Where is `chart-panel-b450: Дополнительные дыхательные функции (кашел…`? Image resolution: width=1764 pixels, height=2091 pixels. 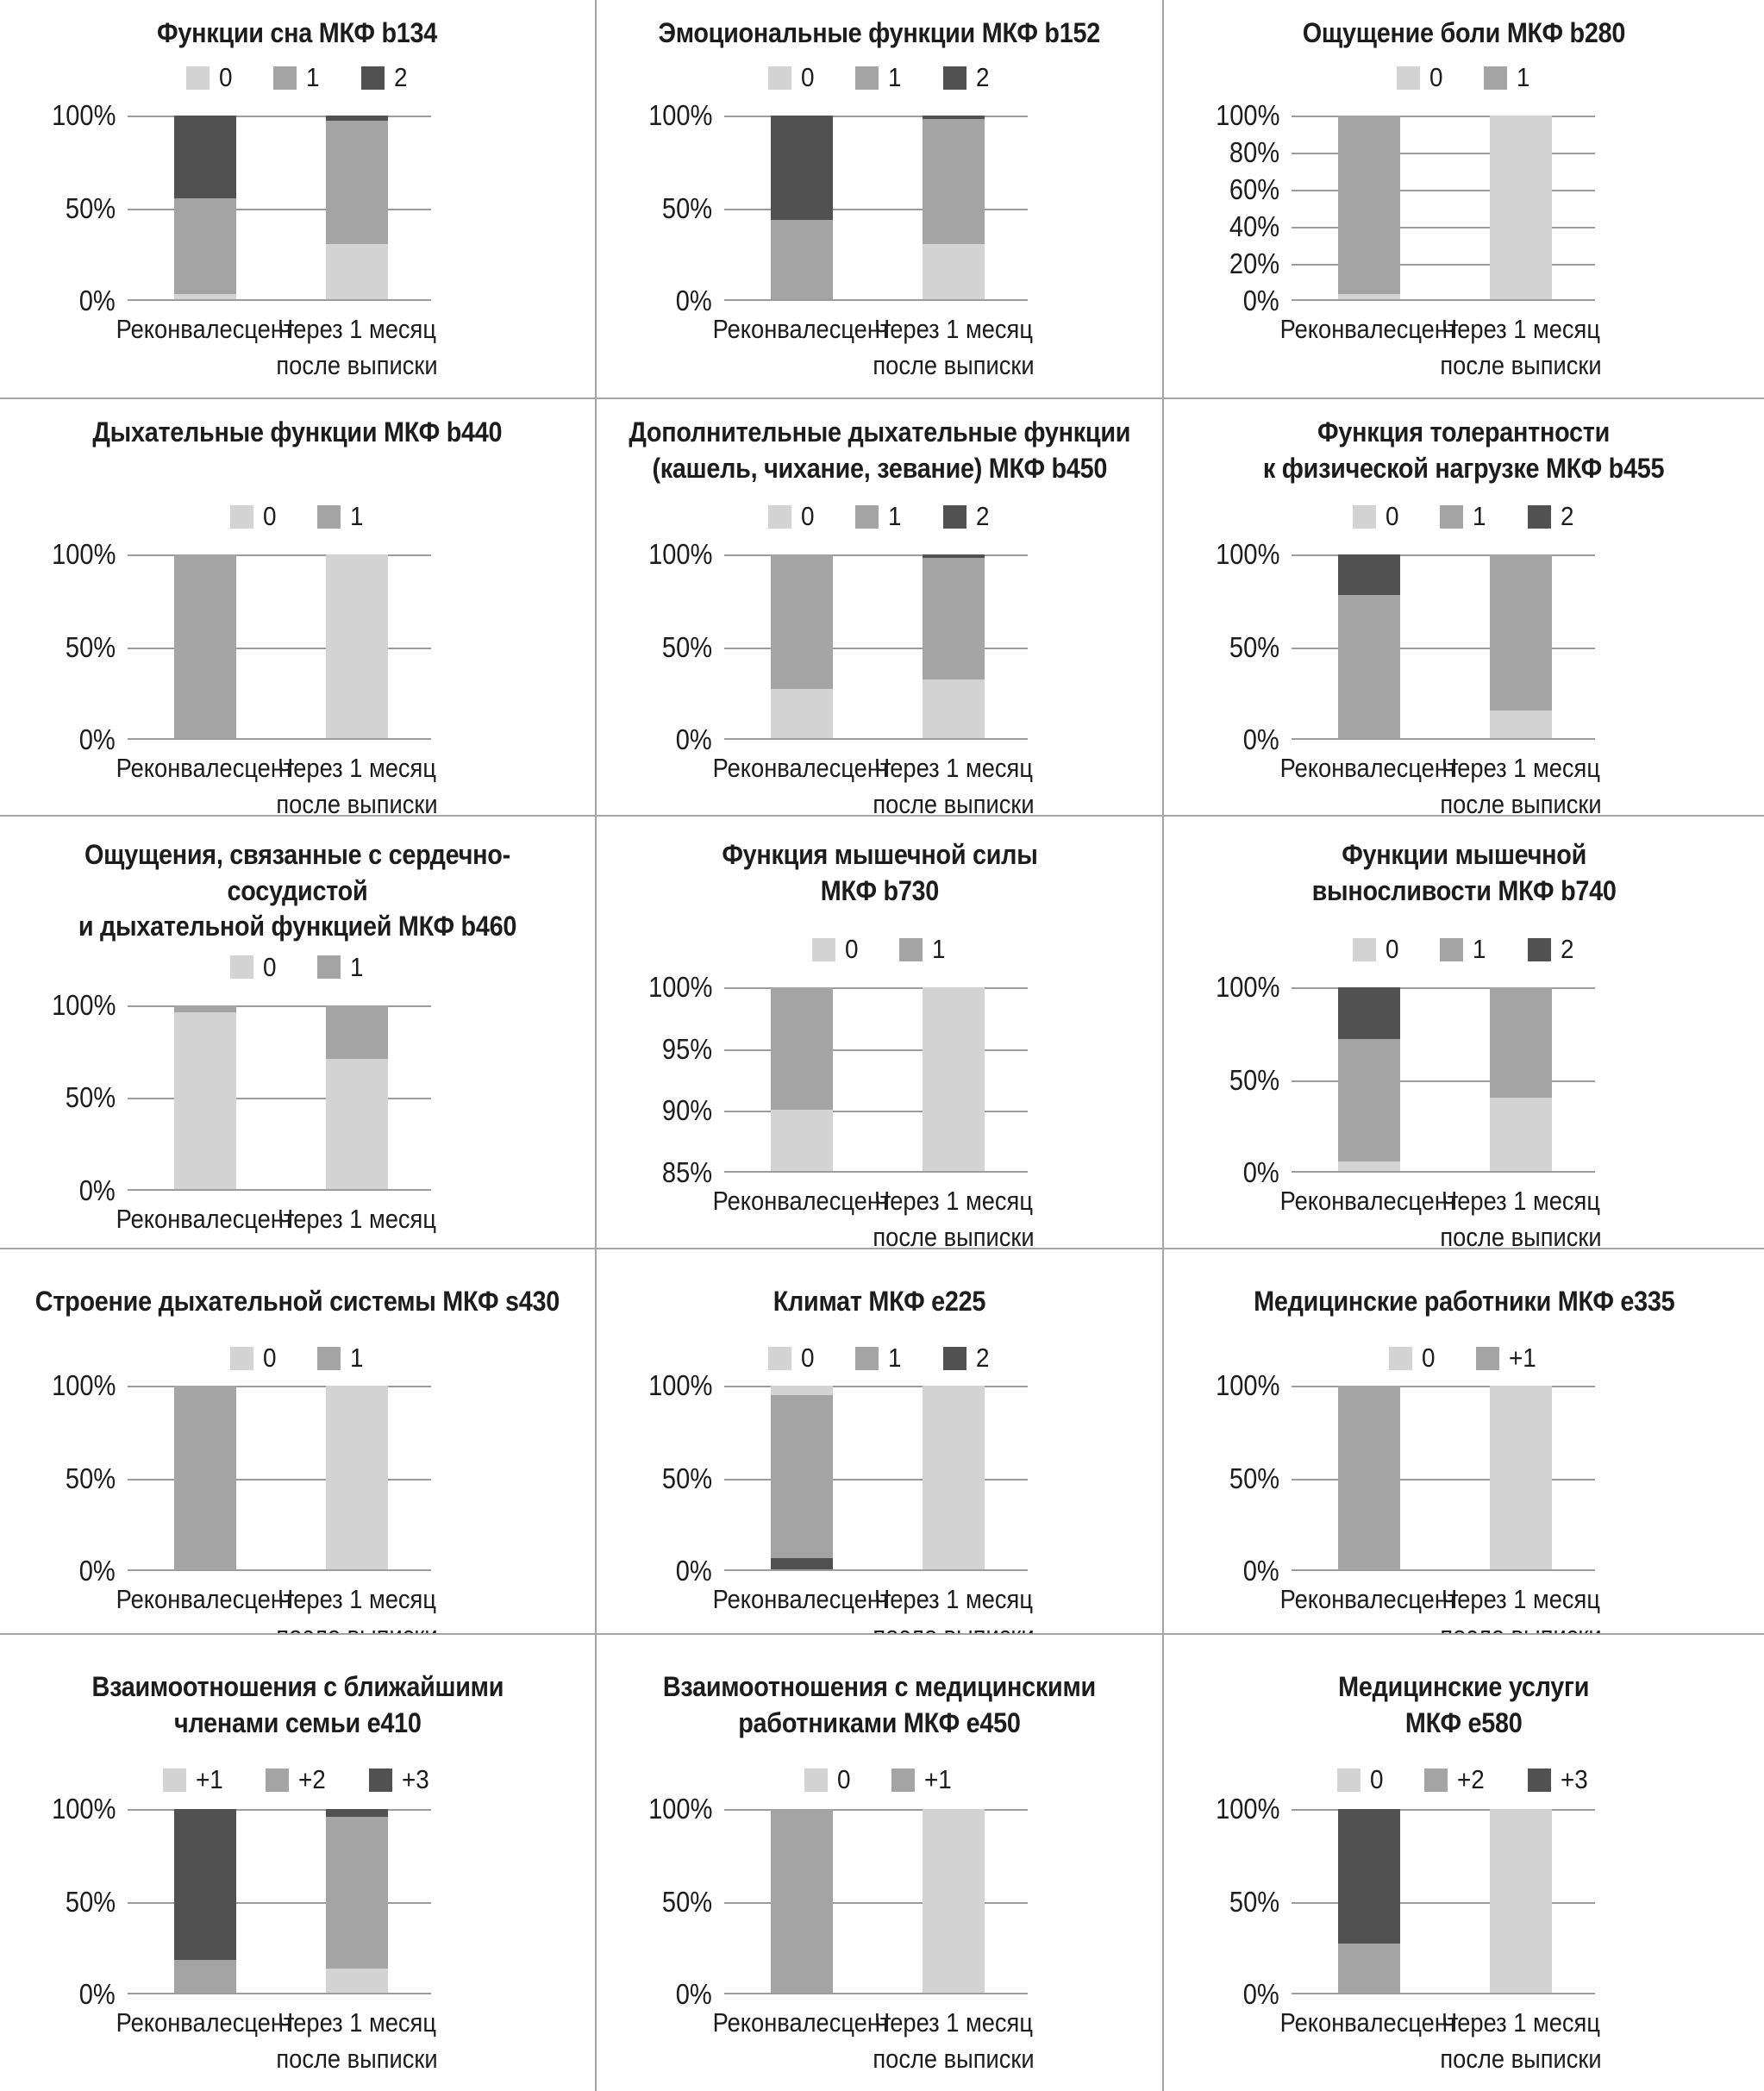 chart-panel-b450: Дополнительные дыхательные функции (кашел… is located at coordinates (881, 608).